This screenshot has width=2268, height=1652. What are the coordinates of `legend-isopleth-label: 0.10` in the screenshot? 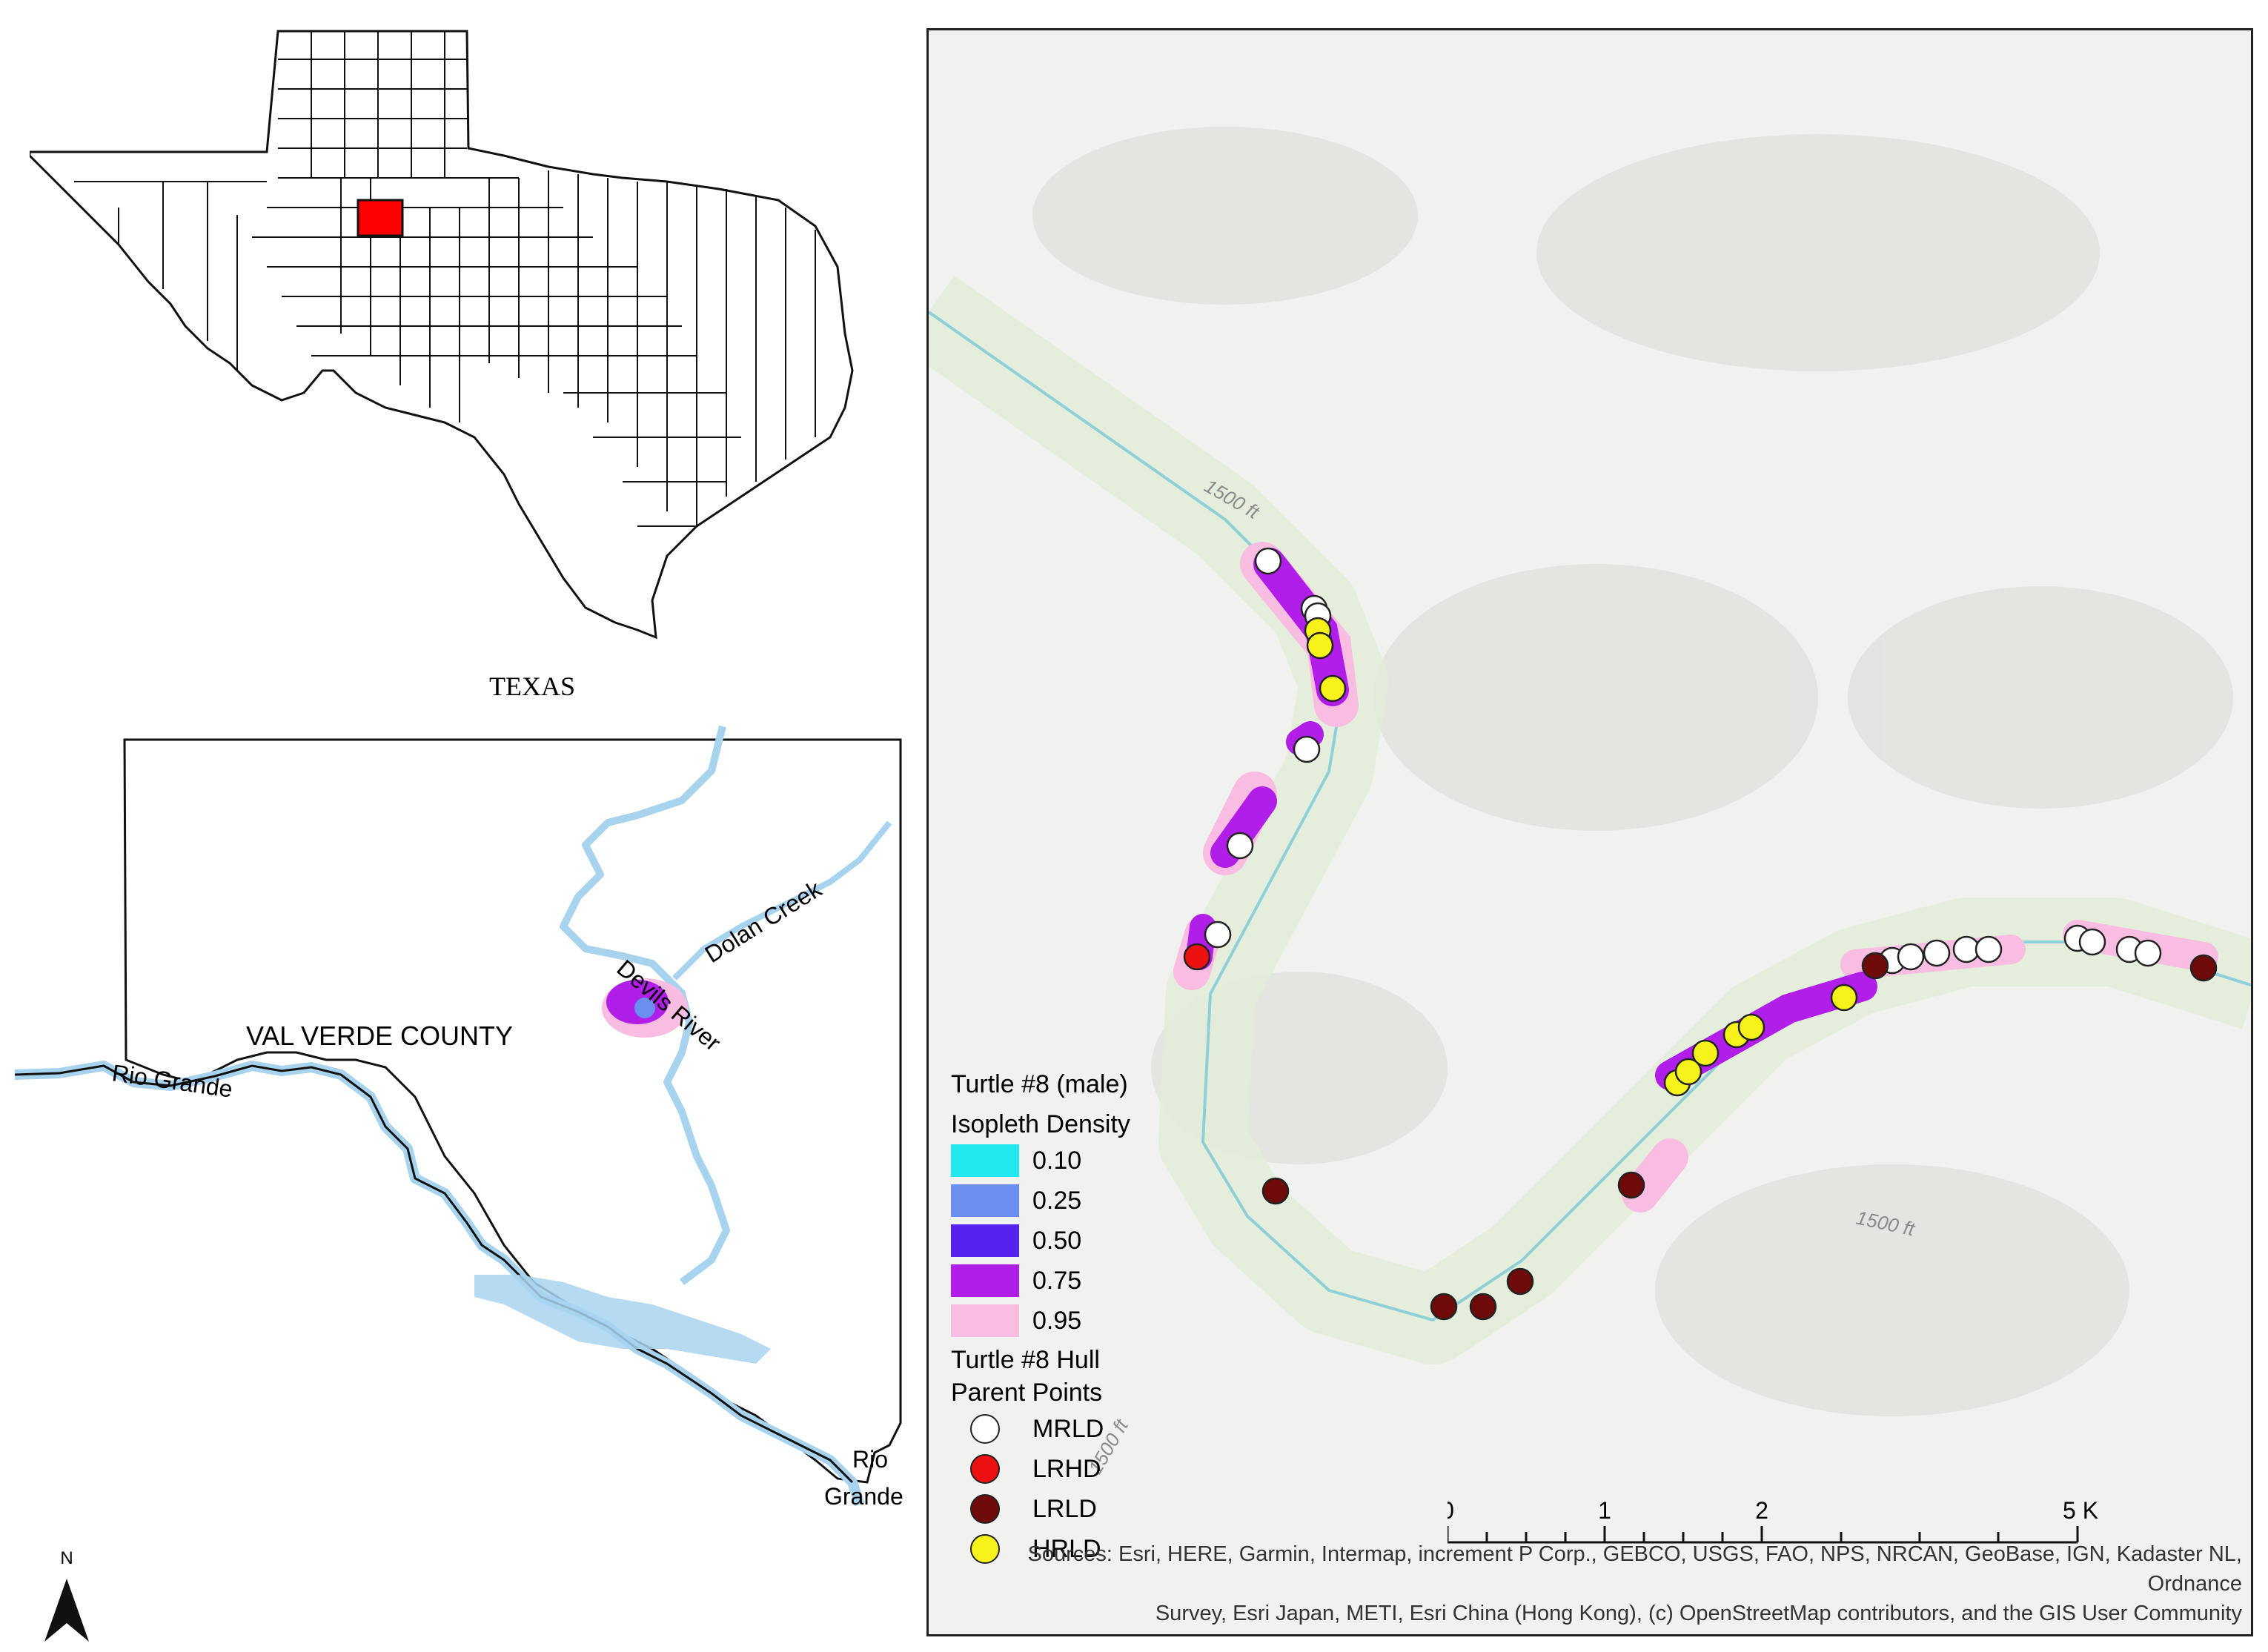 It's located at (1057, 1161).